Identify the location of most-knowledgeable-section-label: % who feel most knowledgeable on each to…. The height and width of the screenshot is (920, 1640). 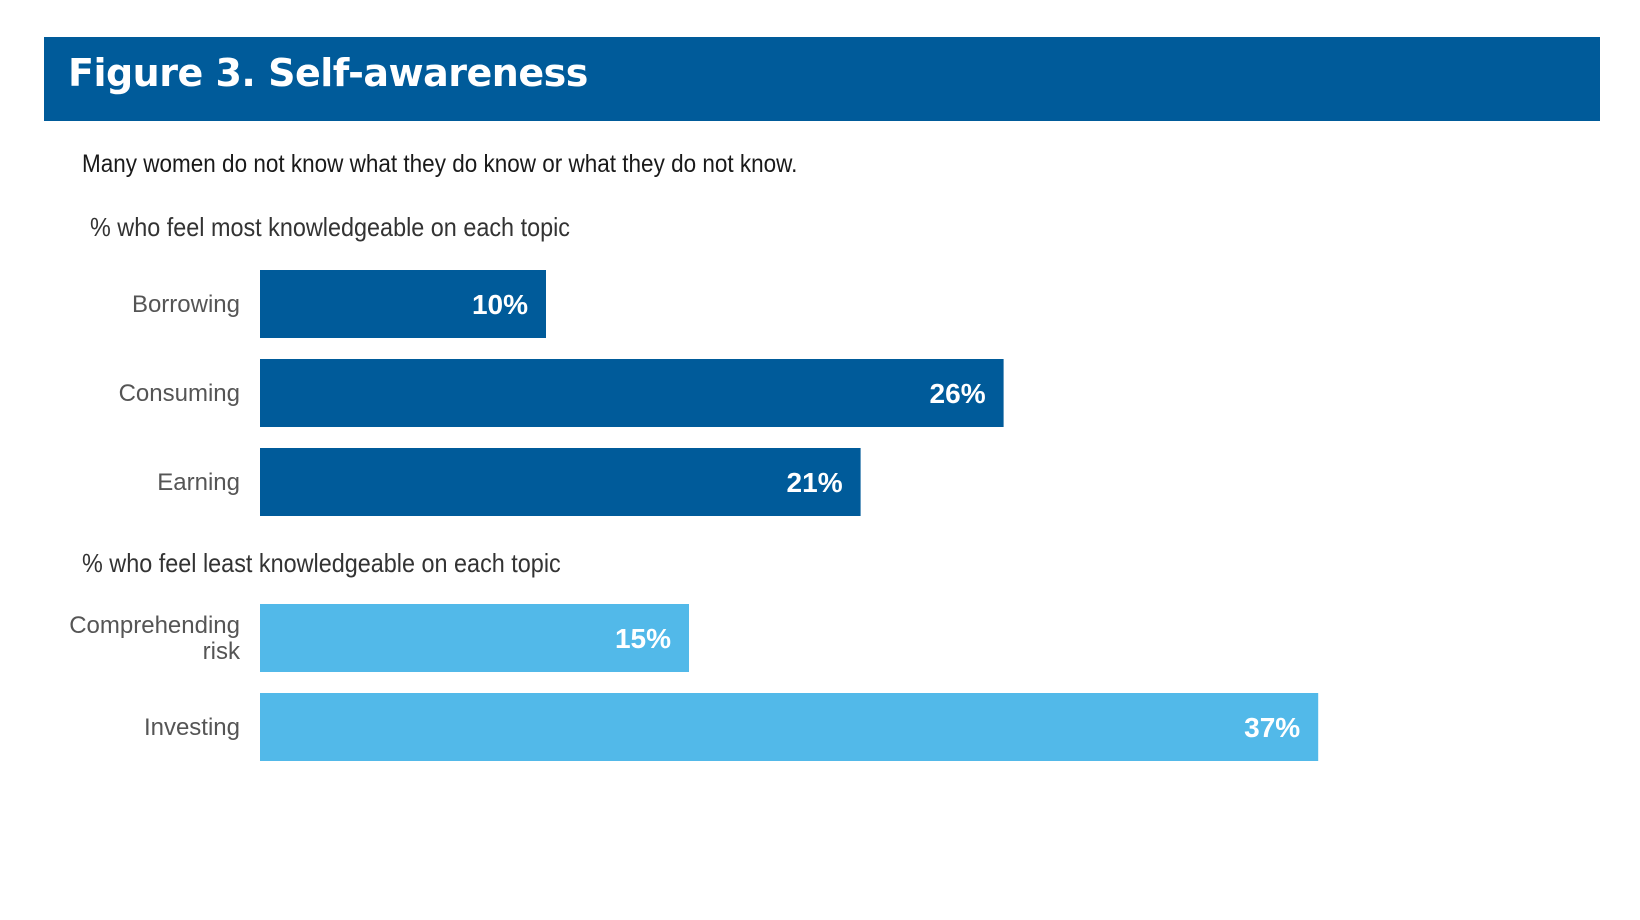
(330, 227).